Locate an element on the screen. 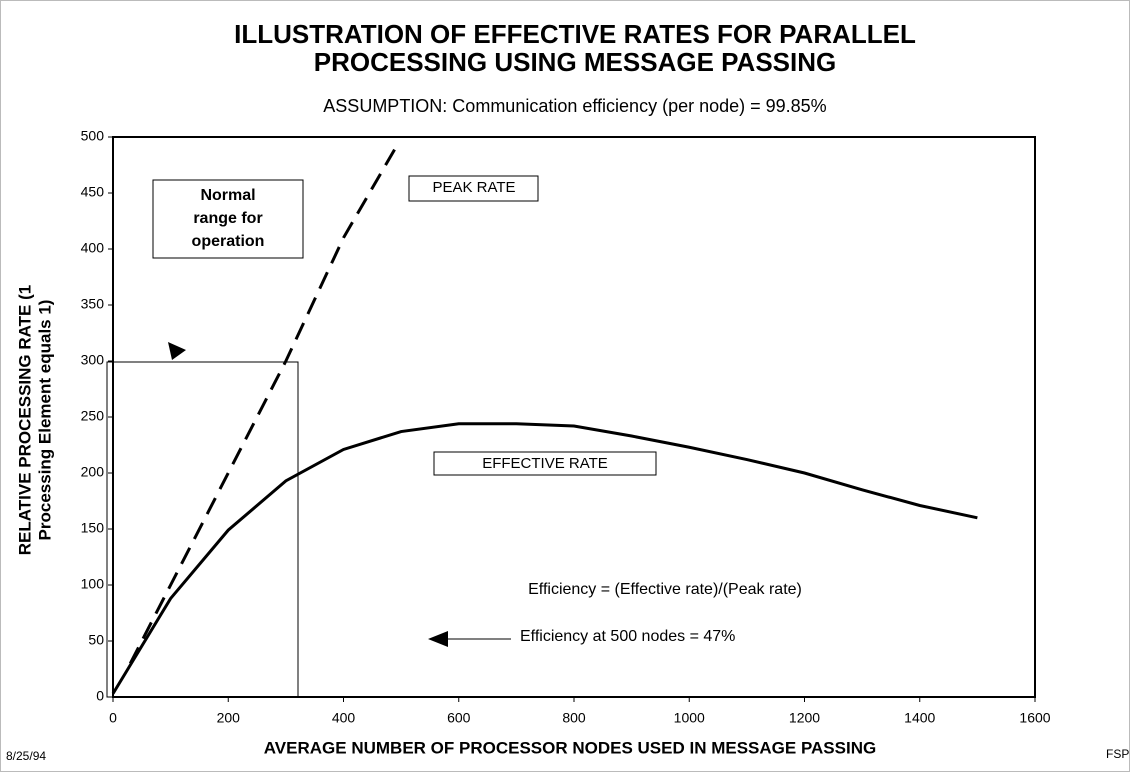 The image size is (1131, 773). series-label: EFFECTIVE RATE is located at coordinates (545, 463).